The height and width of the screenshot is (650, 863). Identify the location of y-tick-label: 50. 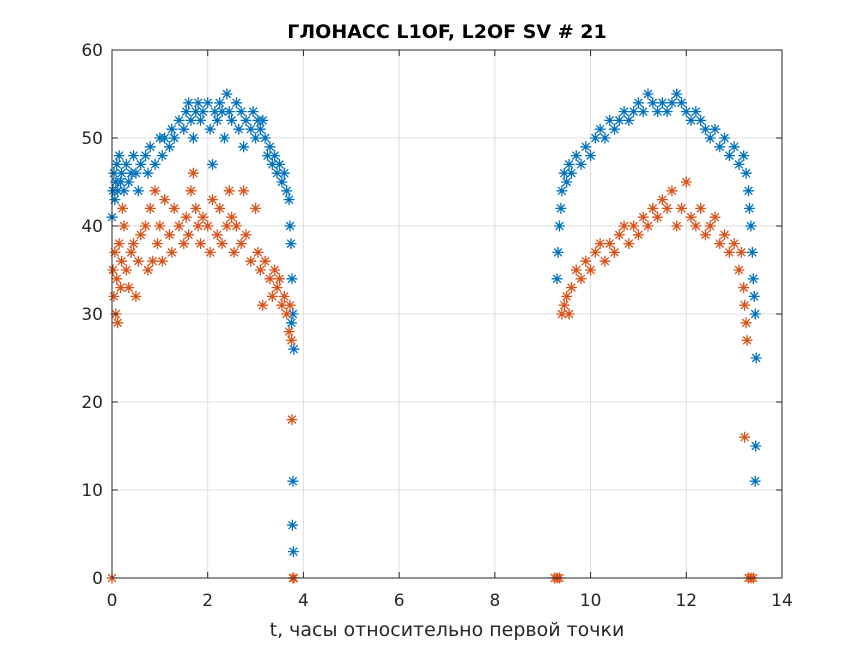
(92, 139).